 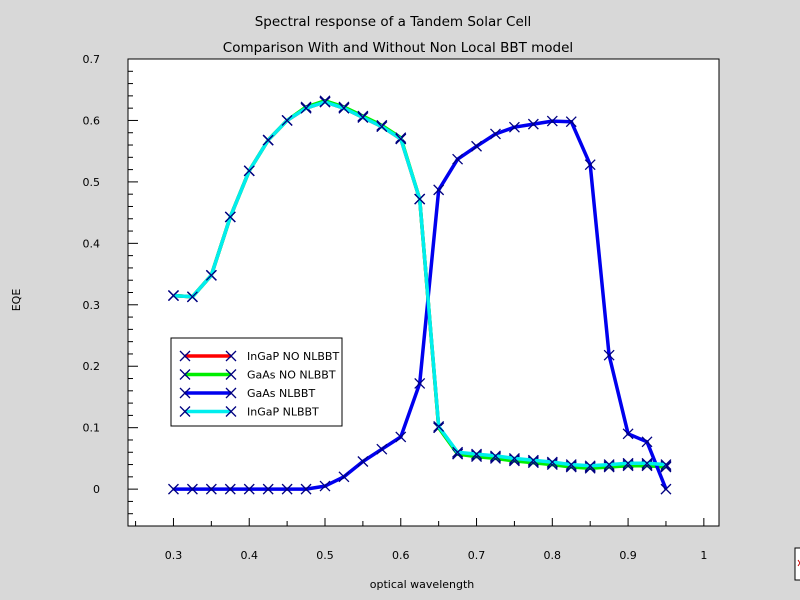 I want to click on y-tick-label: 0.3, so click(x=92, y=305).